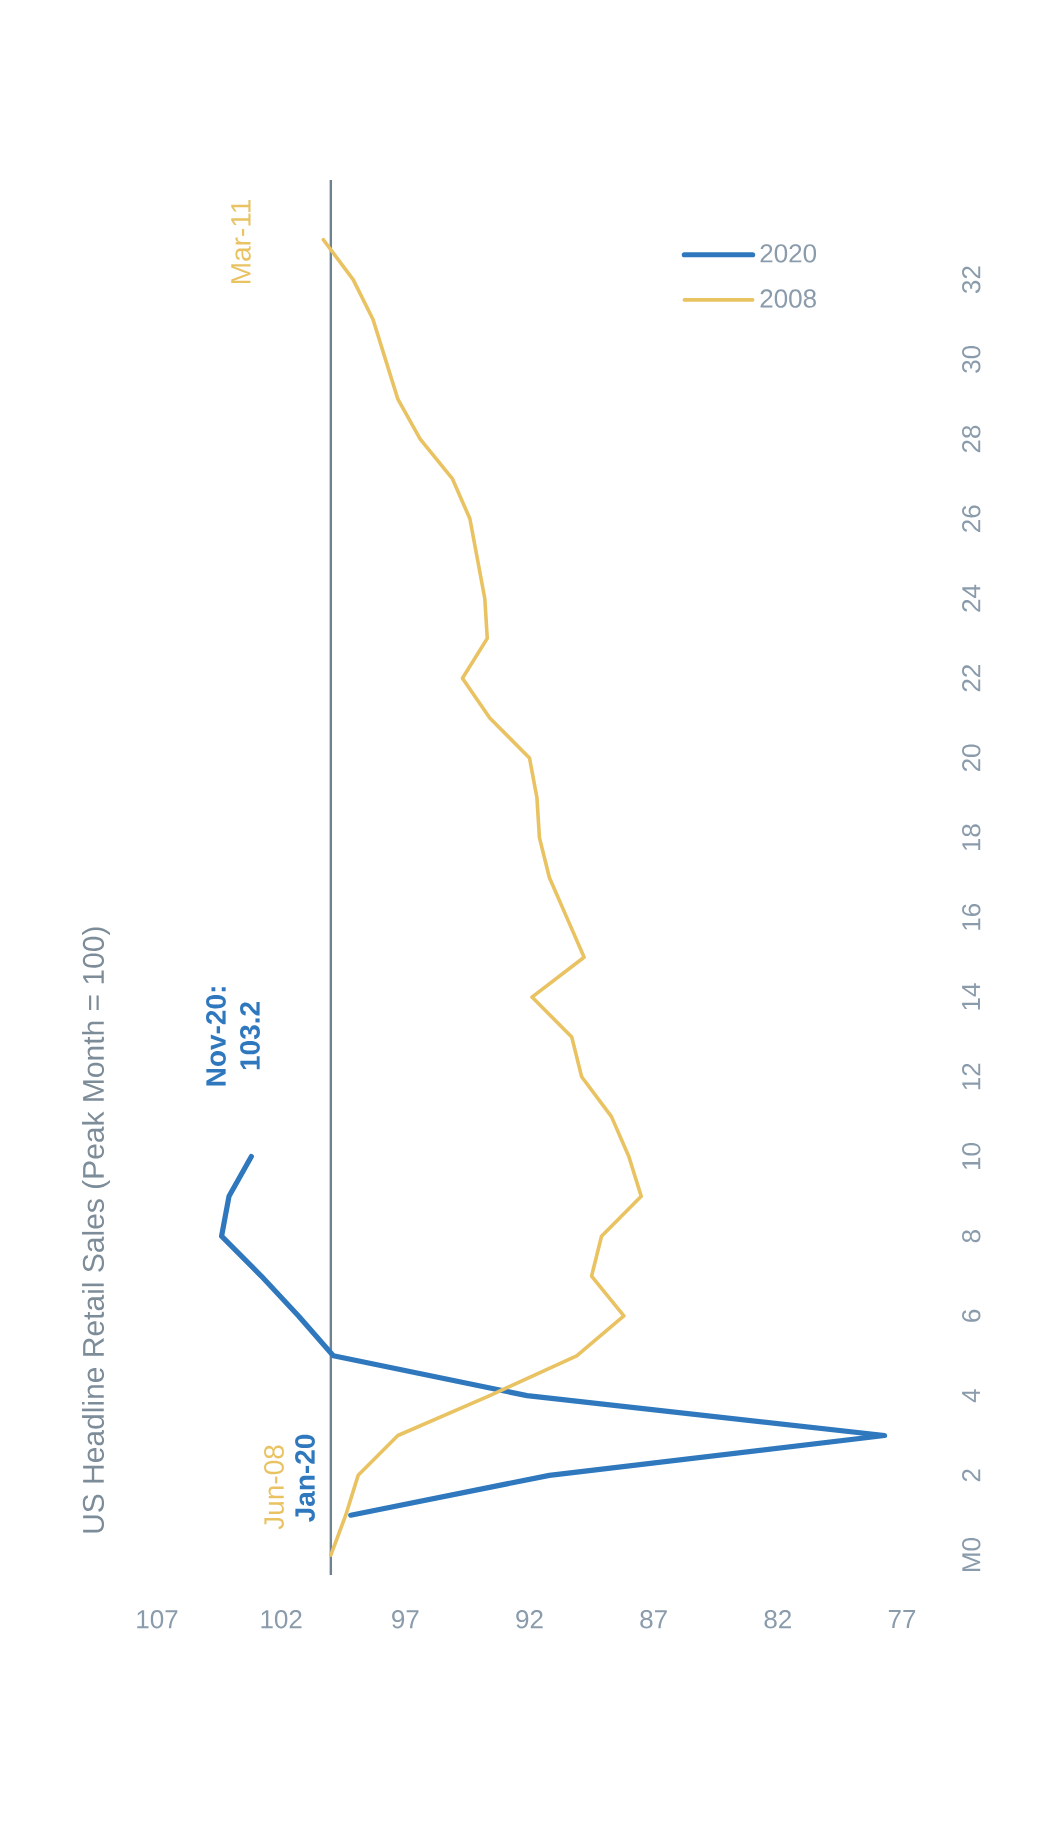 Image resolution: width=1051 pixels, height=1824 pixels. Describe the element at coordinates (788, 253) in the screenshot. I see `legend-label: 2020` at that location.